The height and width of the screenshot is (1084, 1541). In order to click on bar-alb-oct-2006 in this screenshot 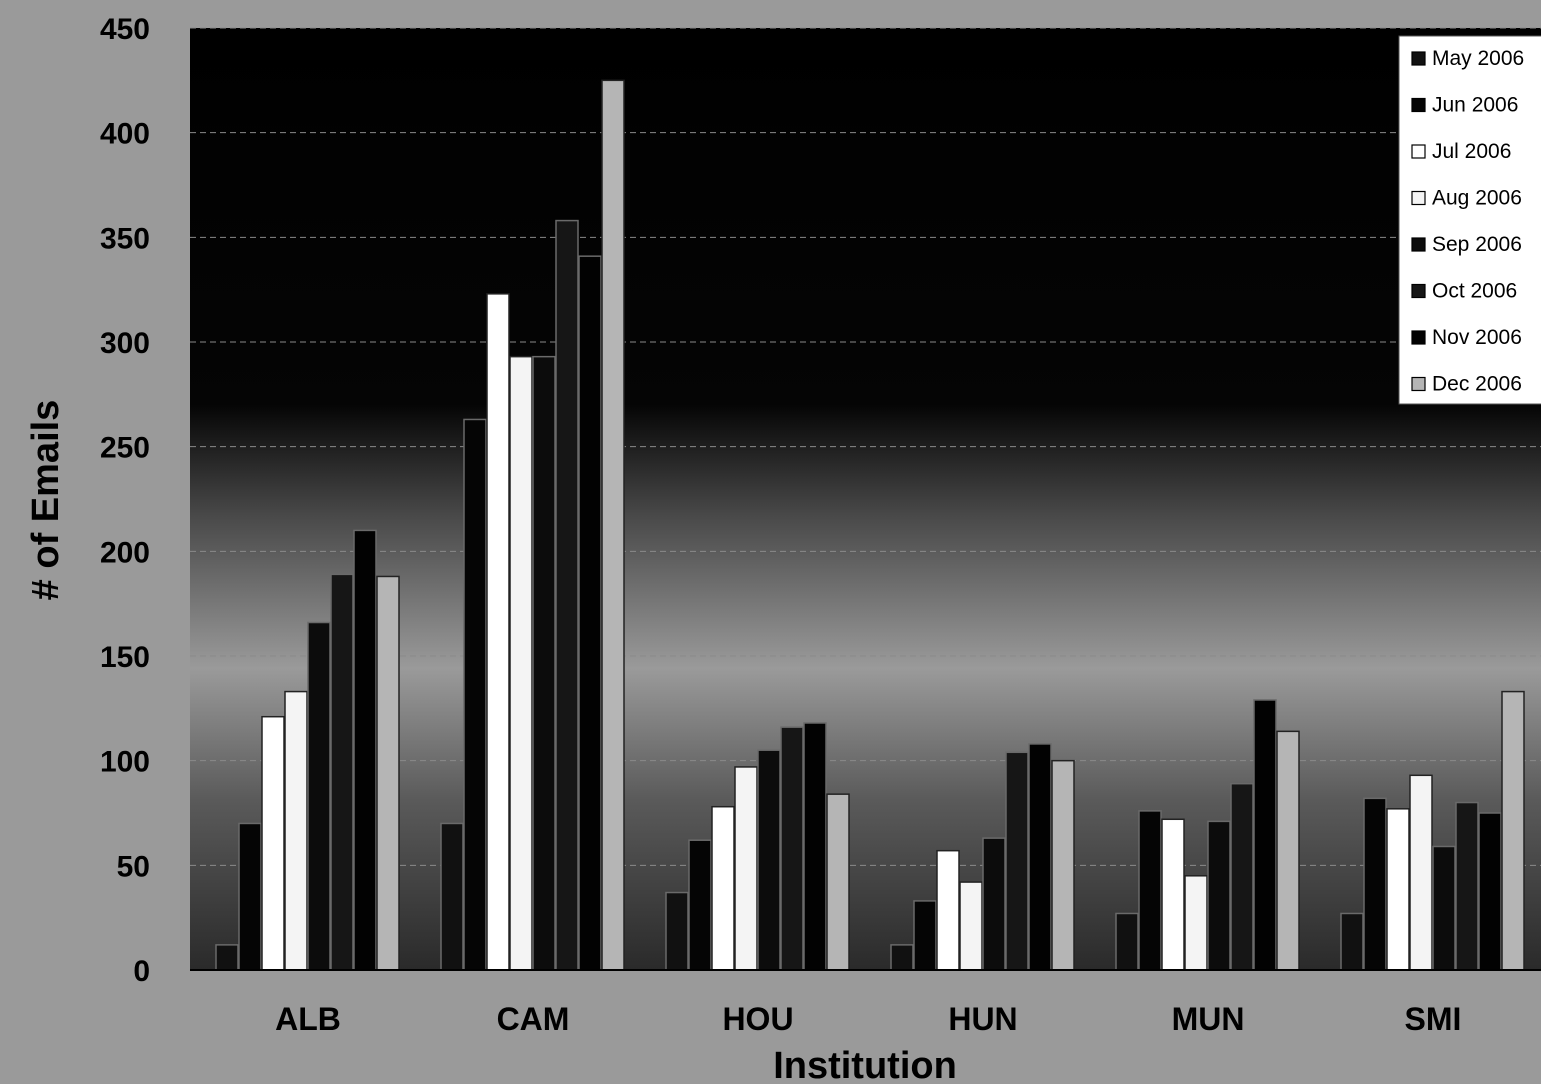, I will do `click(342, 772)`.